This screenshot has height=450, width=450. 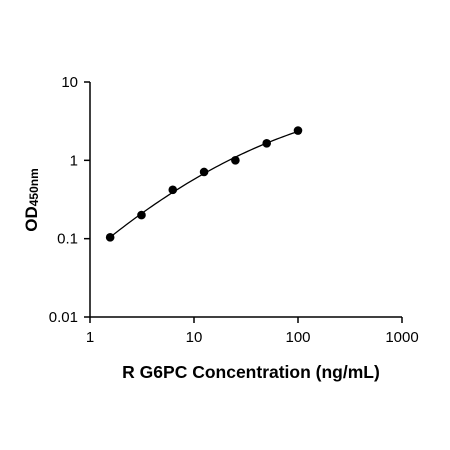 I want to click on y-axis-title-subscript: 450nm, so click(x=34, y=187).